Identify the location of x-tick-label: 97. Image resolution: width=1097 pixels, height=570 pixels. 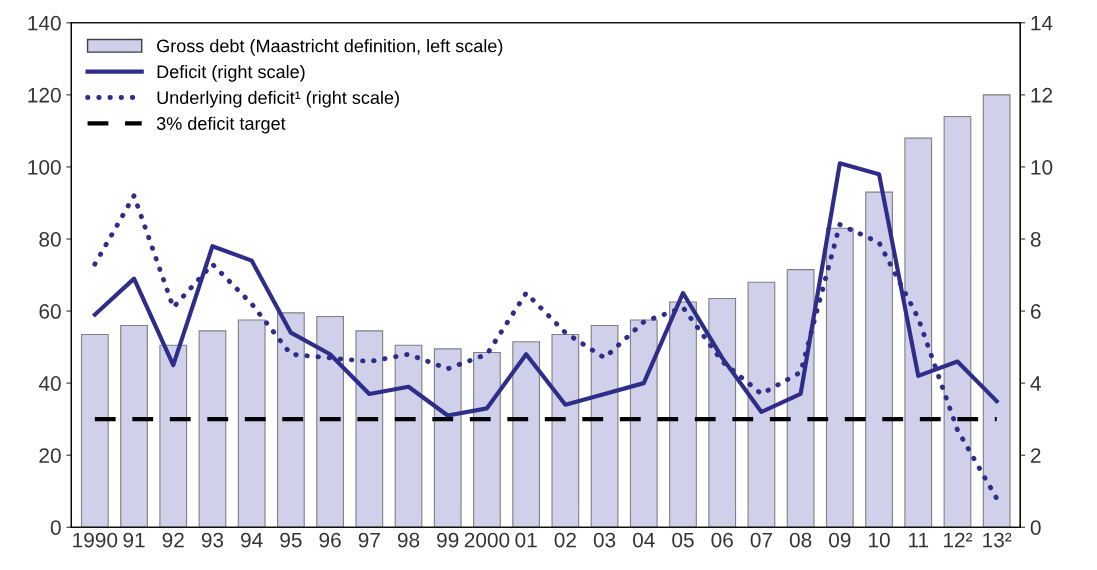
(369, 540).